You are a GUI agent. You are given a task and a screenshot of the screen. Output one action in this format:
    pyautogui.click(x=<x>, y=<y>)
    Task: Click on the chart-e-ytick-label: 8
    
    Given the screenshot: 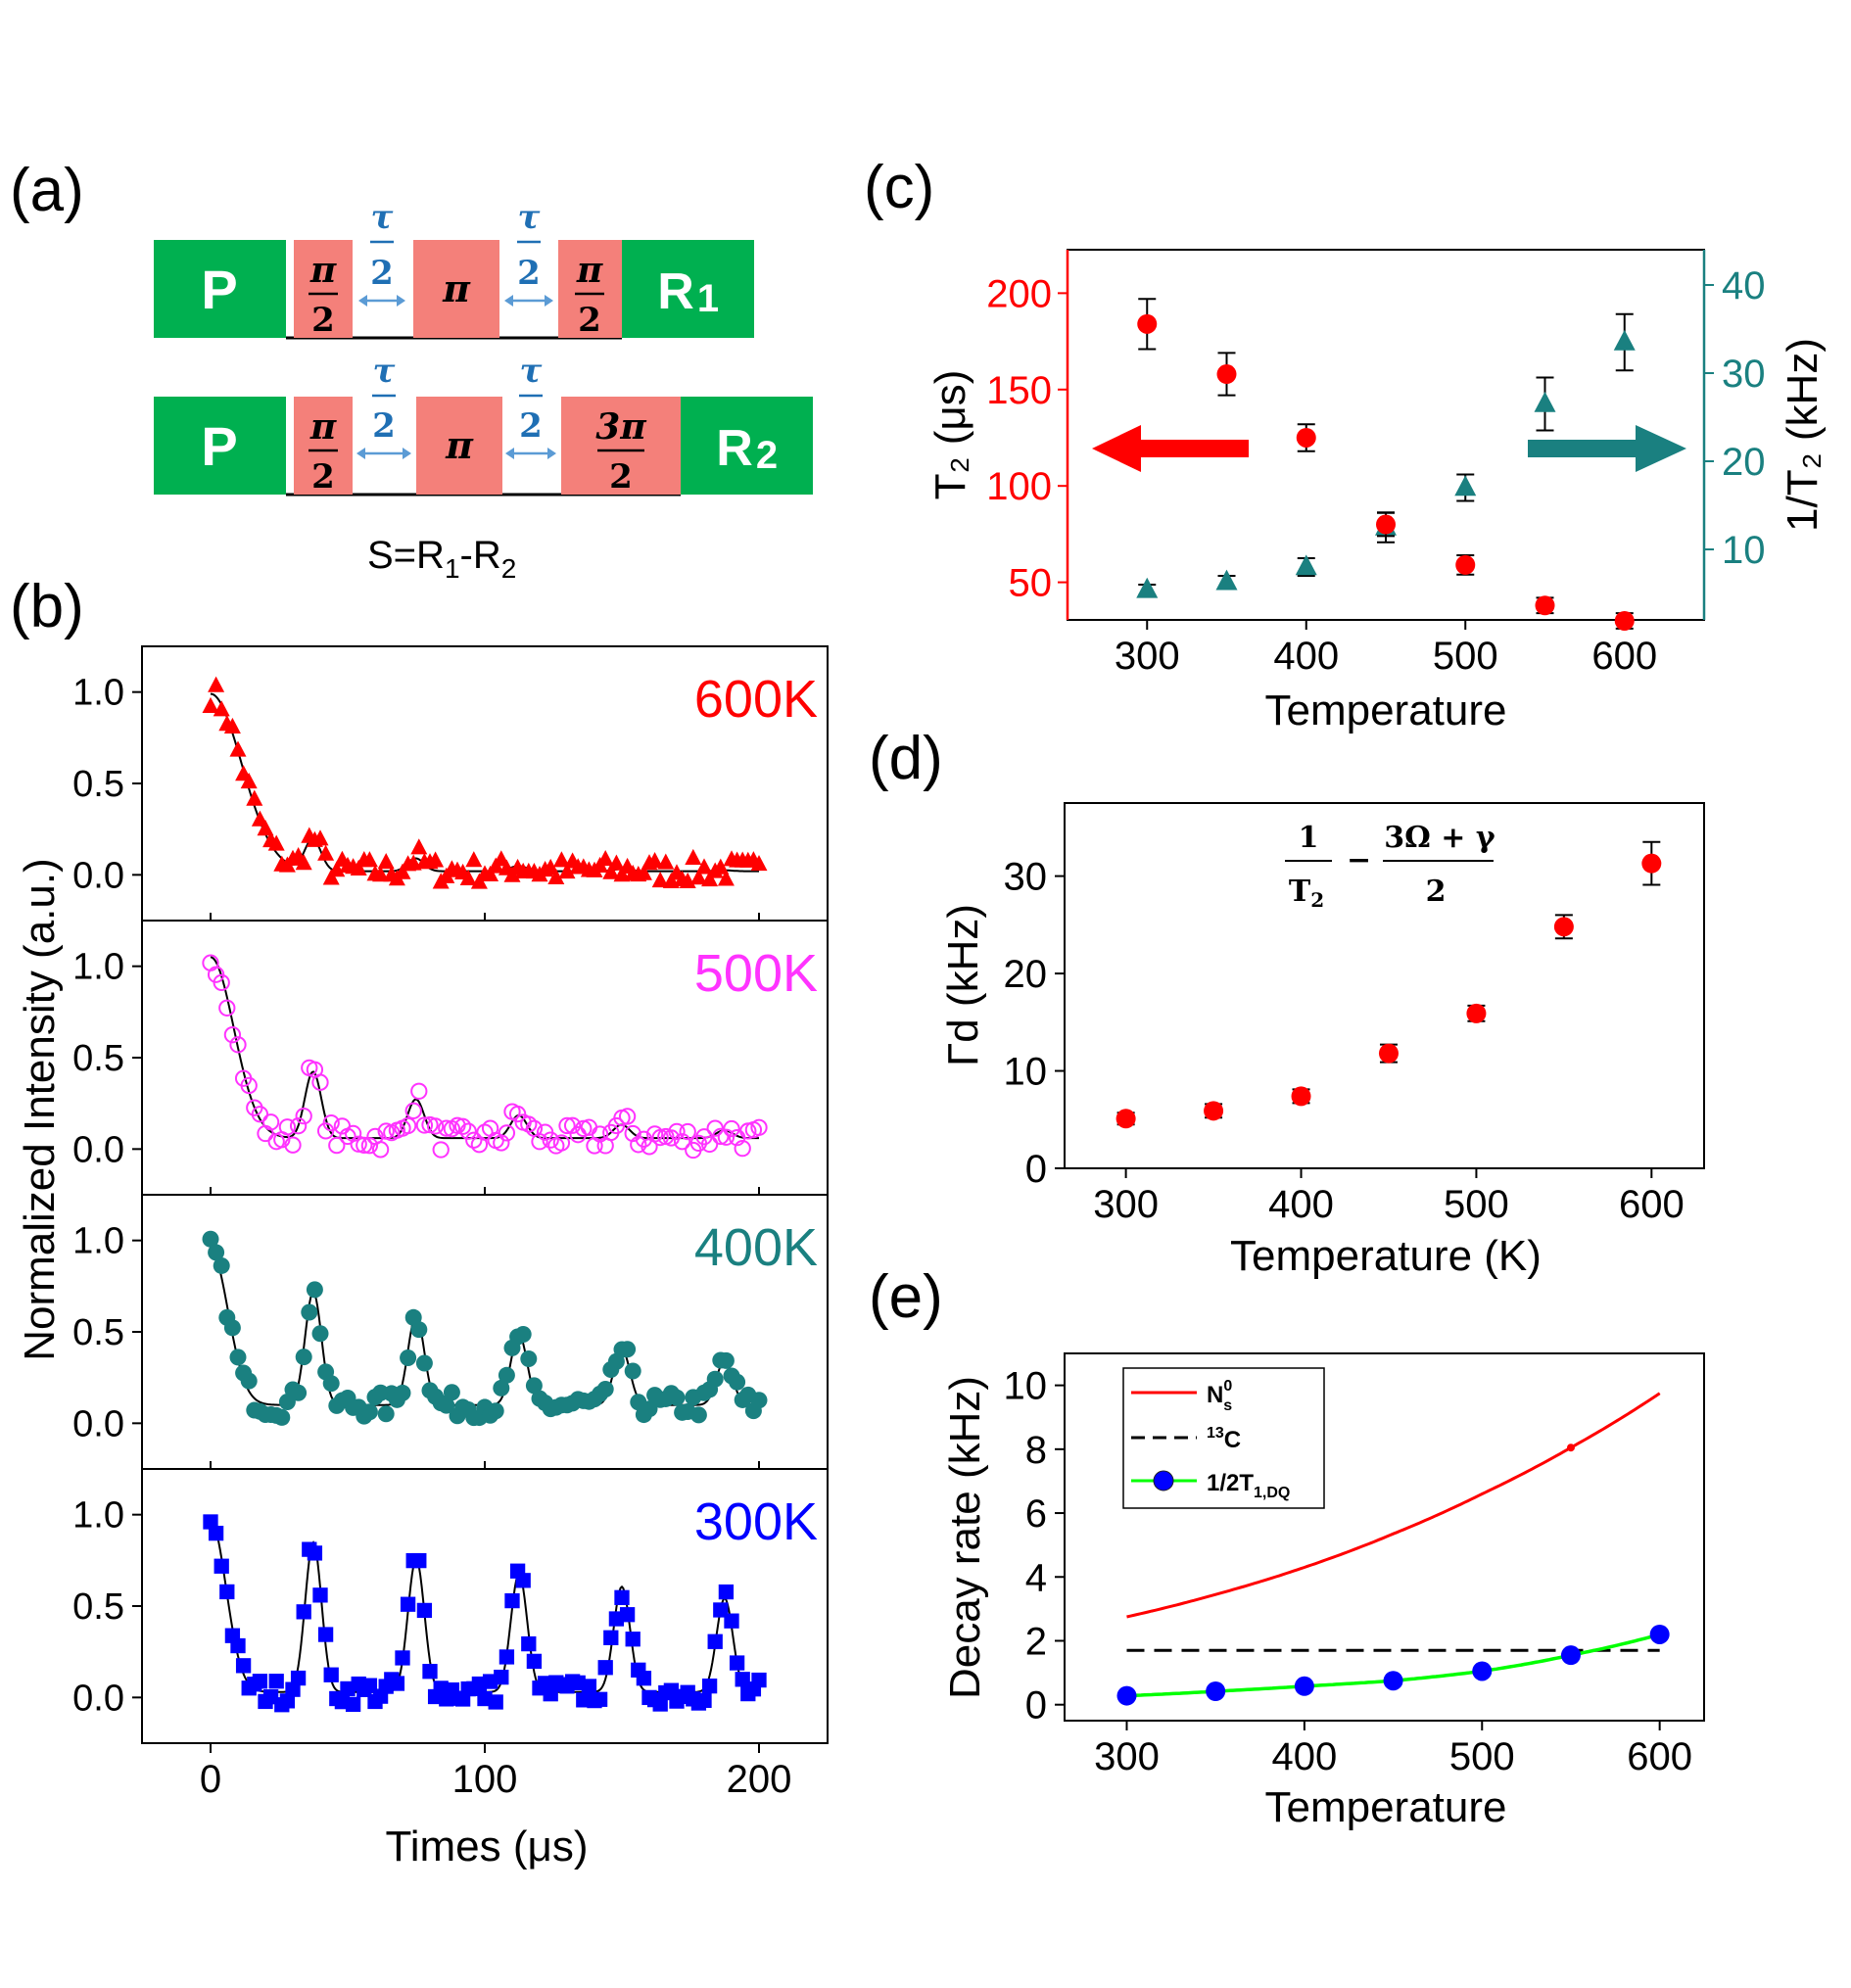 What is the action you would take?
    pyautogui.click(x=1036, y=1450)
    